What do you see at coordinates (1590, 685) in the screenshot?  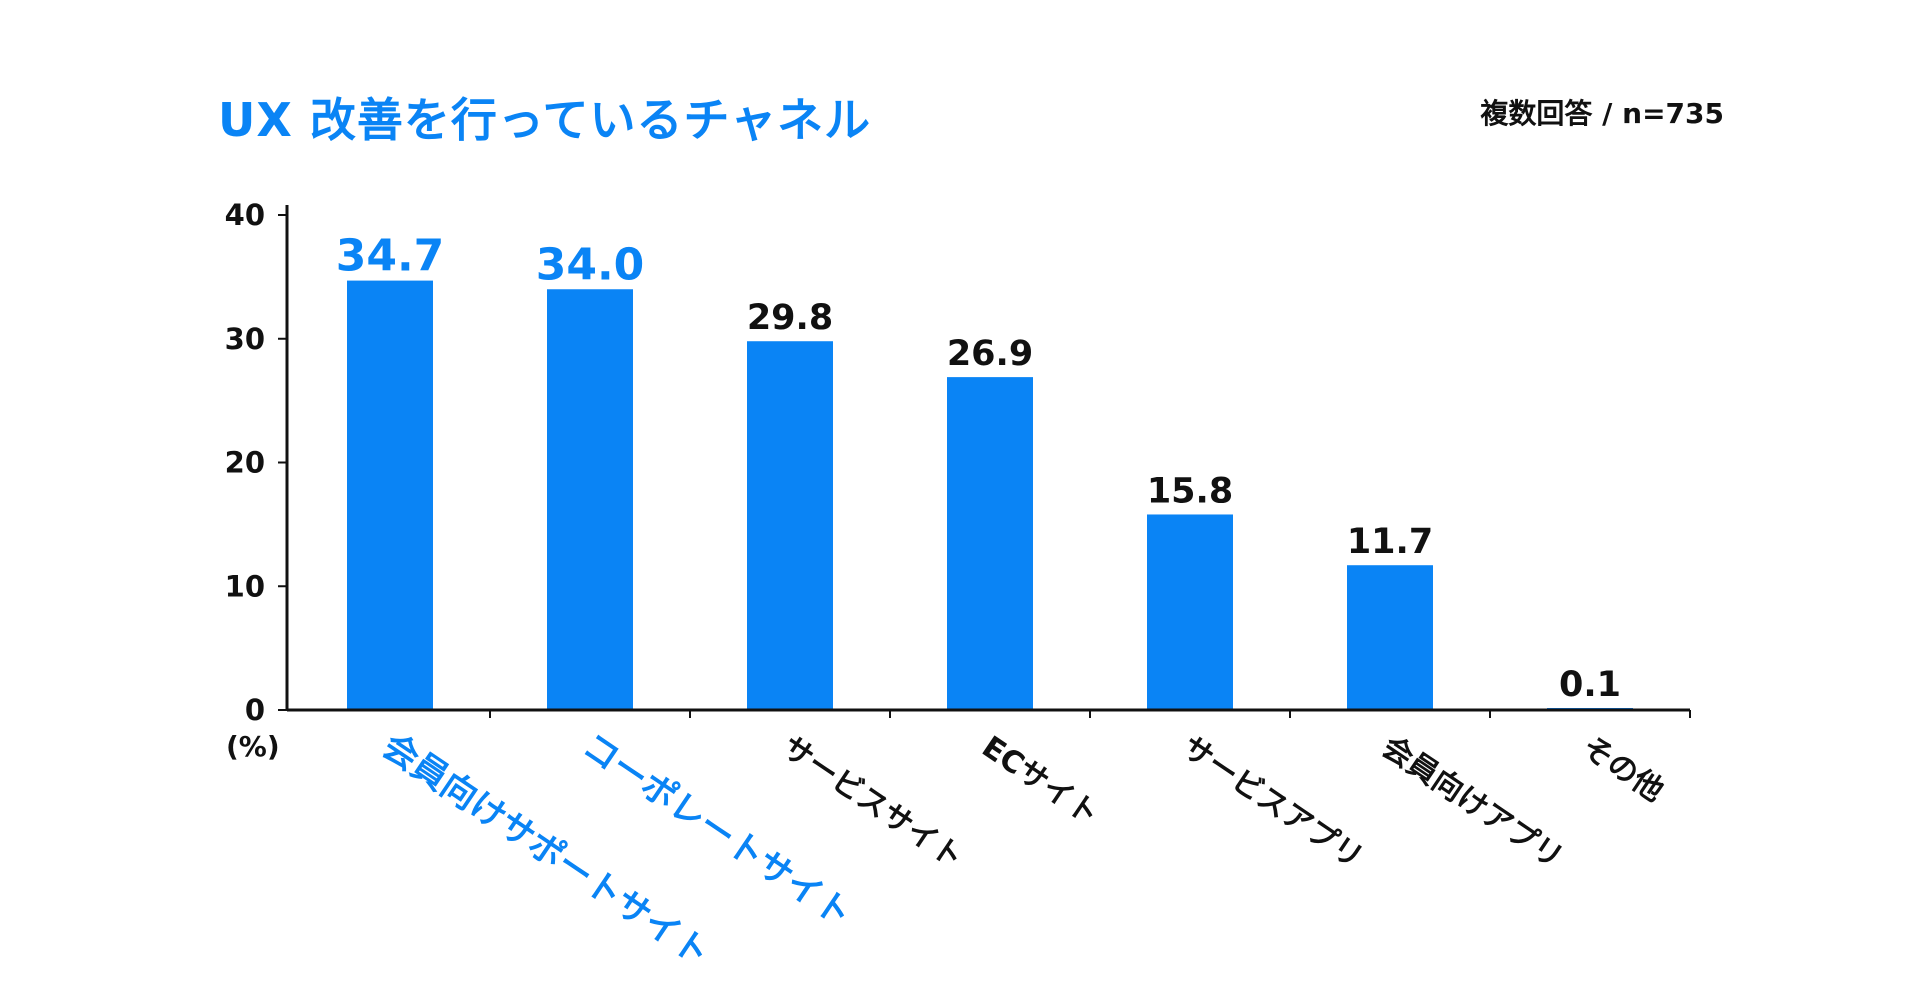 I see `data-label: 0.1` at bounding box center [1590, 685].